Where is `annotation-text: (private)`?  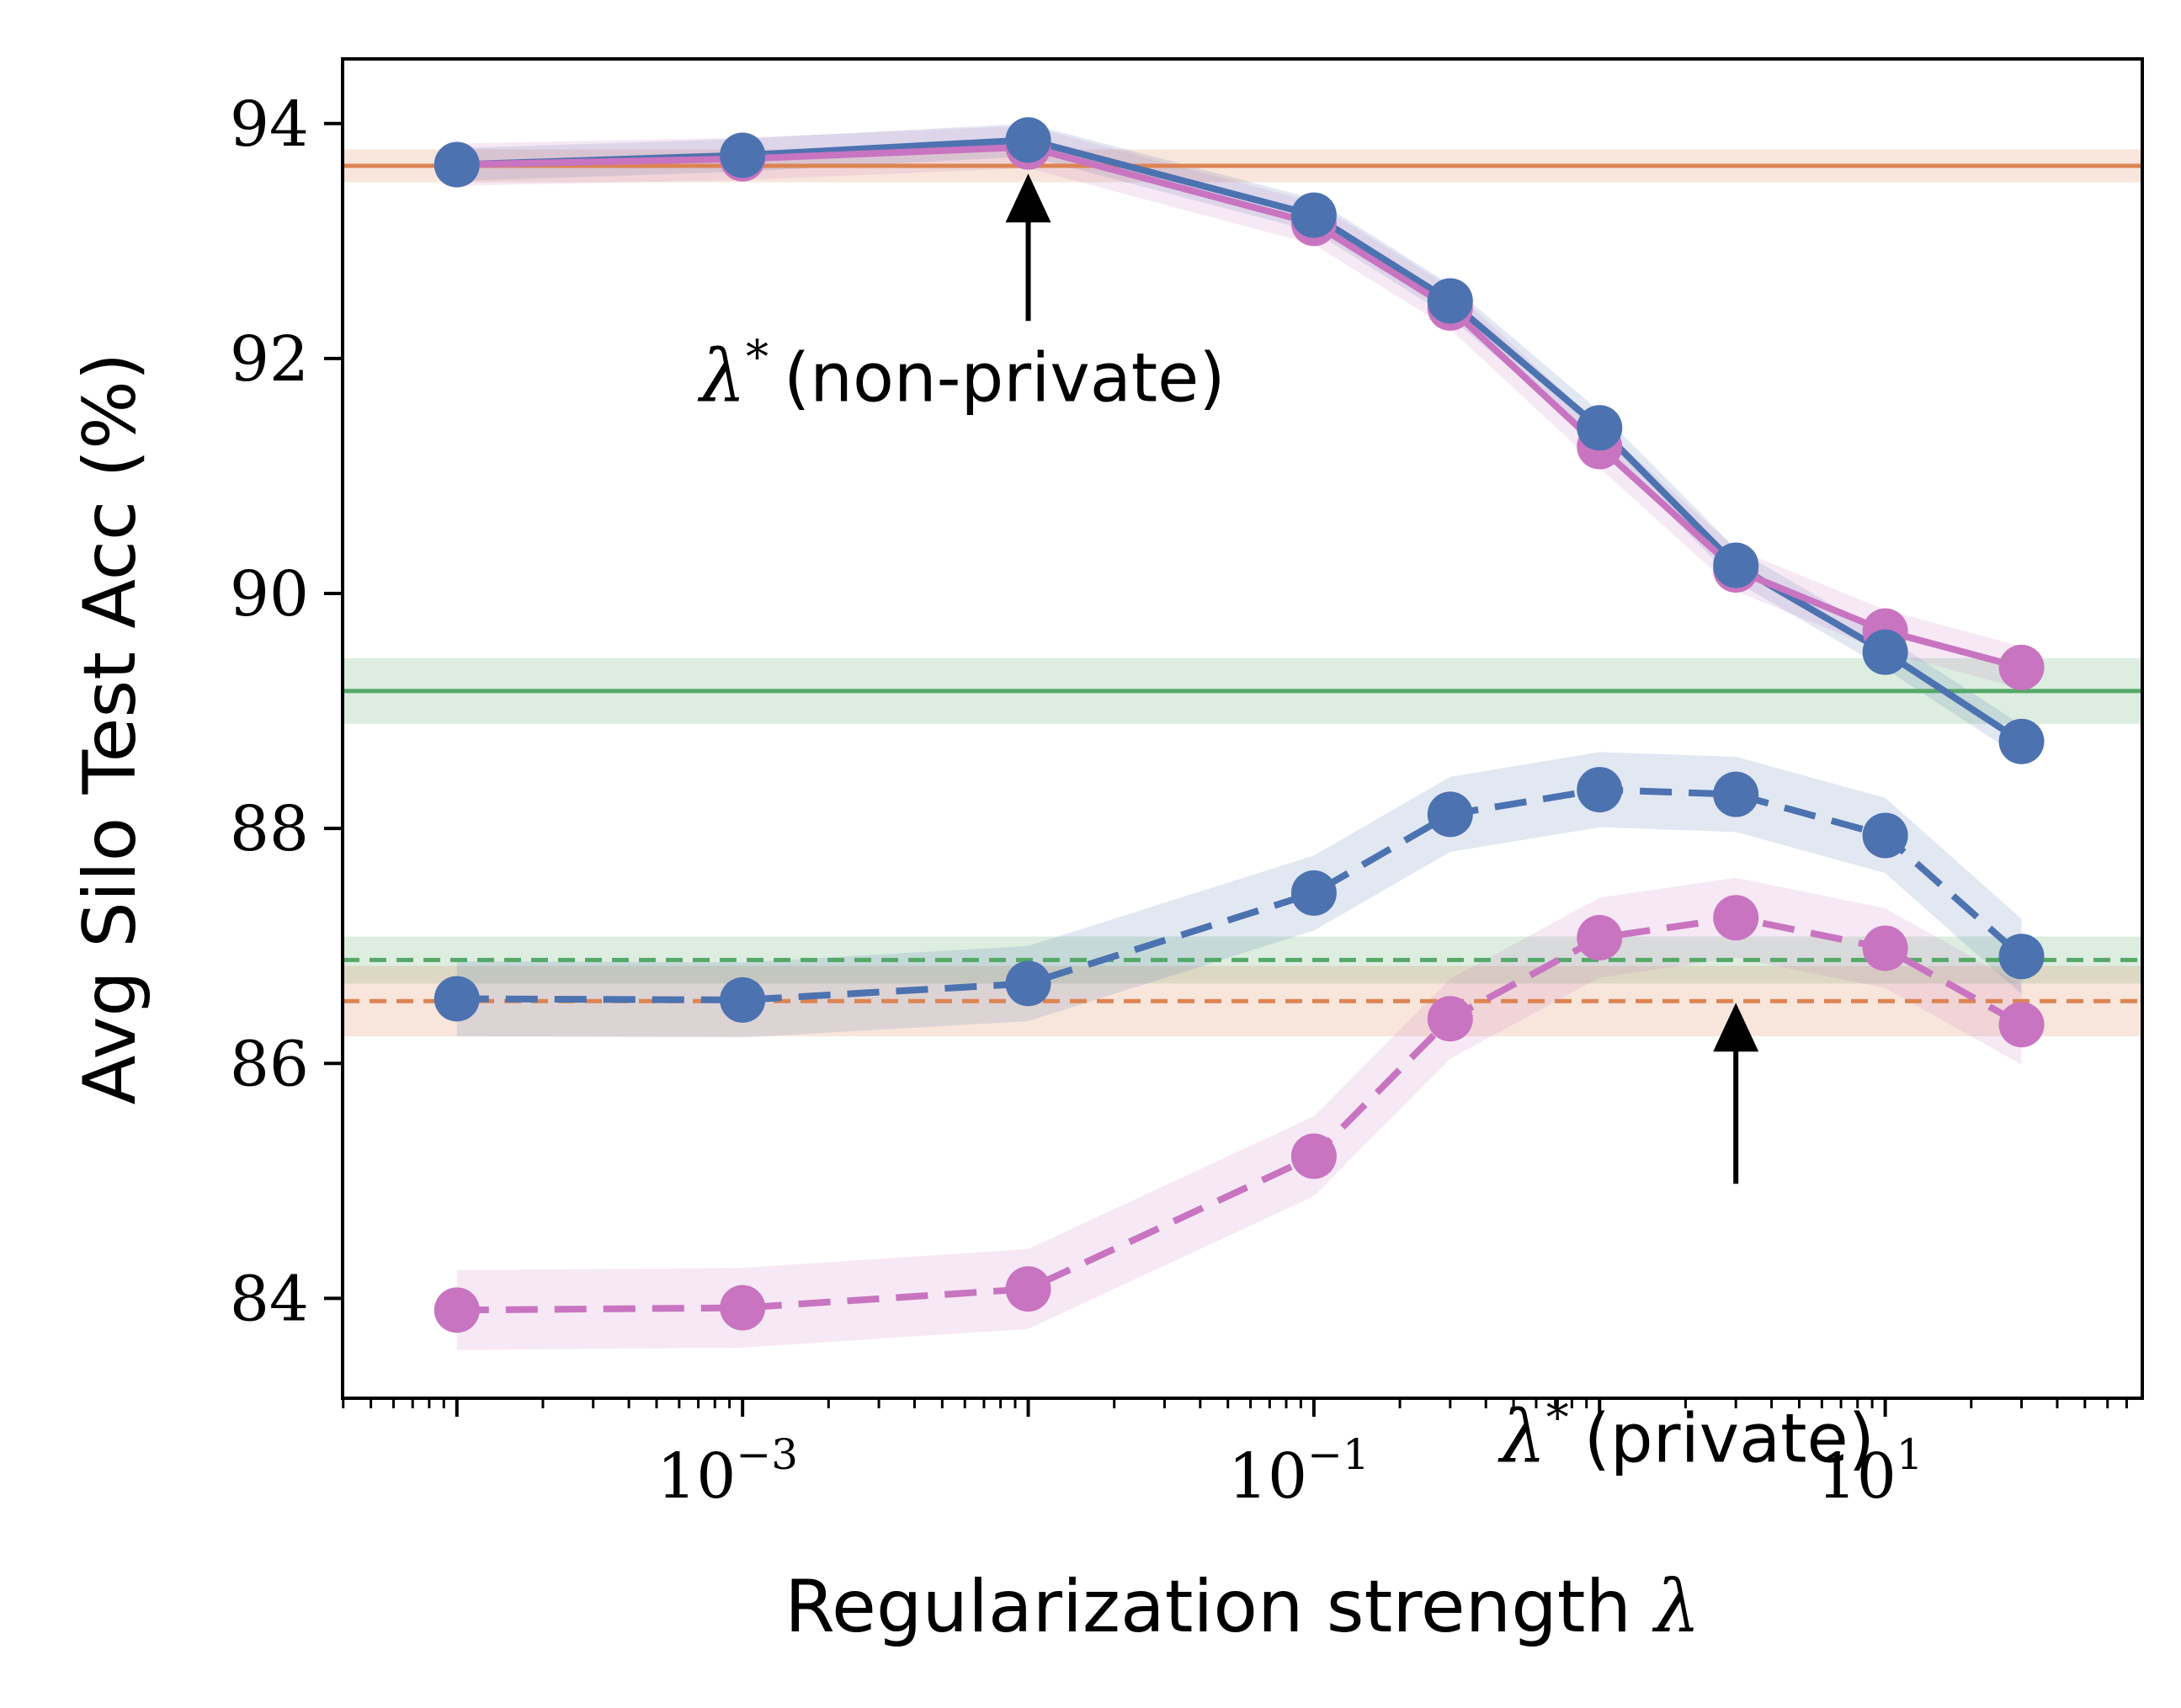
annotation-text: (private) is located at coordinates (1729, 1438).